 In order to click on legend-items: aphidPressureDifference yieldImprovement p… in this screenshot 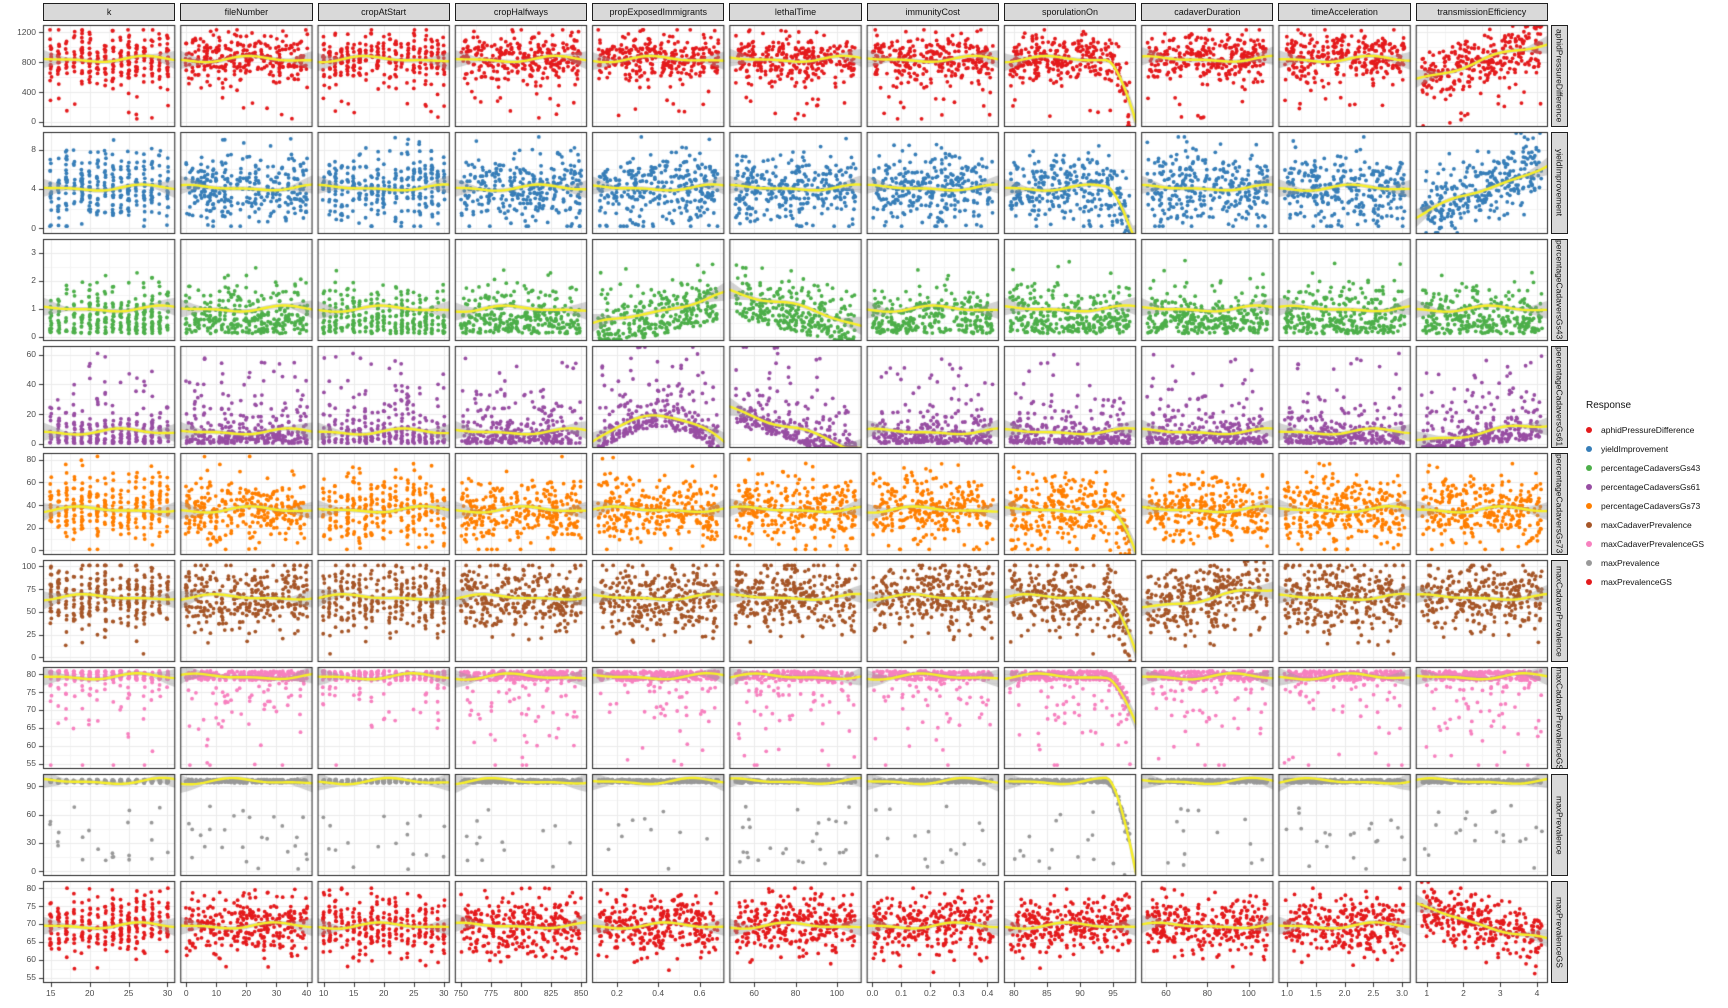, I will do `click(1656, 505)`.